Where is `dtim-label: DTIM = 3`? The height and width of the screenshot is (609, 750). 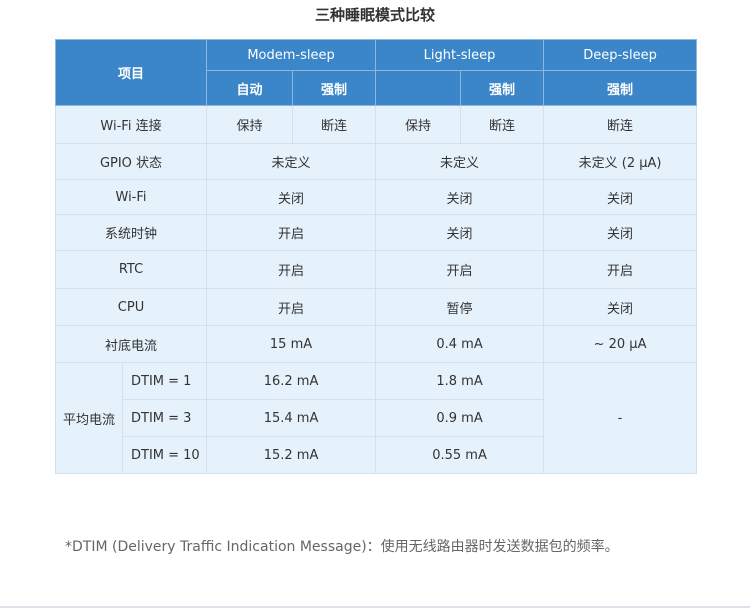 dtim-label: DTIM = 3 is located at coordinates (164, 418).